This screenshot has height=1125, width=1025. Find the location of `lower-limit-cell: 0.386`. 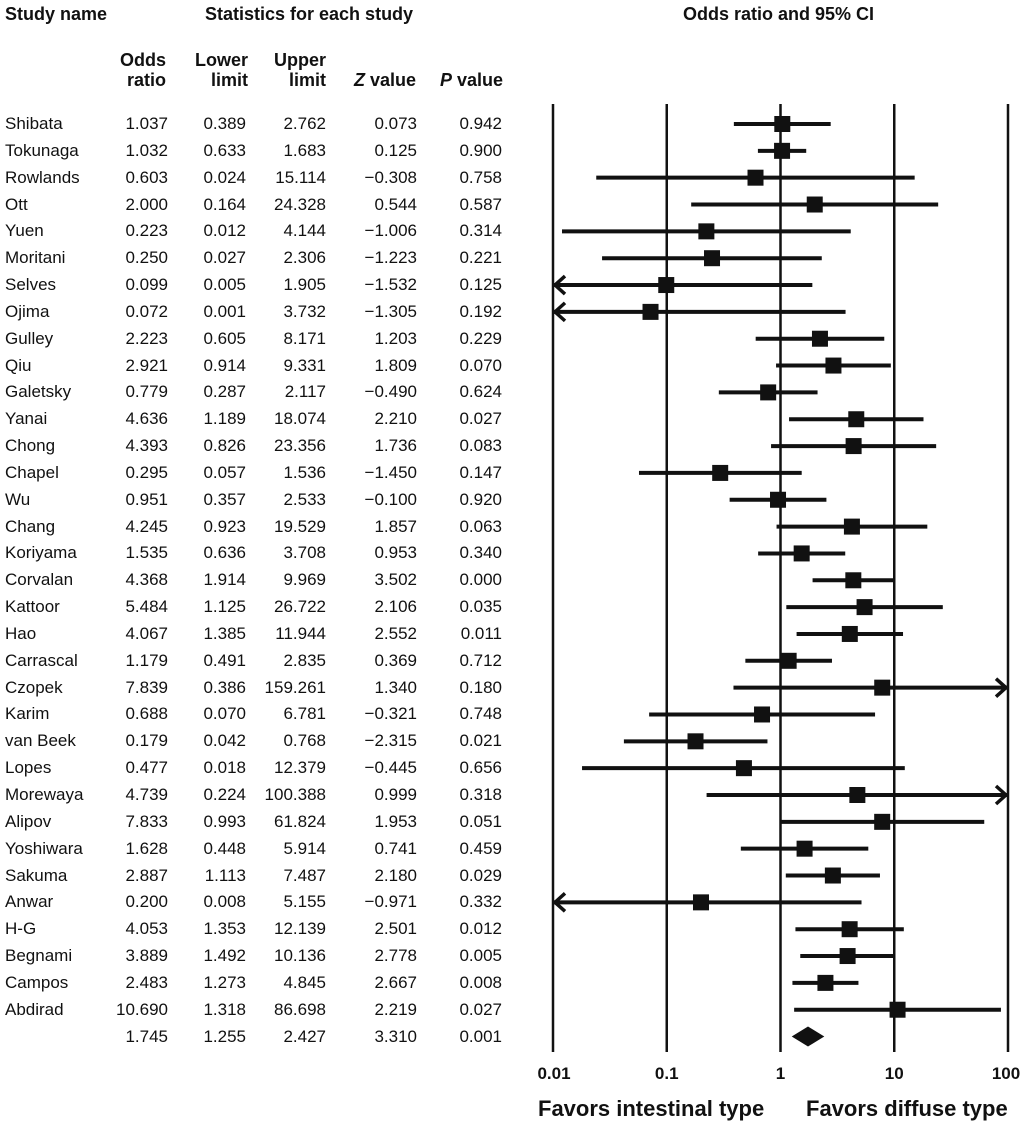

lower-limit-cell: 0.386 is located at coordinates (224, 687).